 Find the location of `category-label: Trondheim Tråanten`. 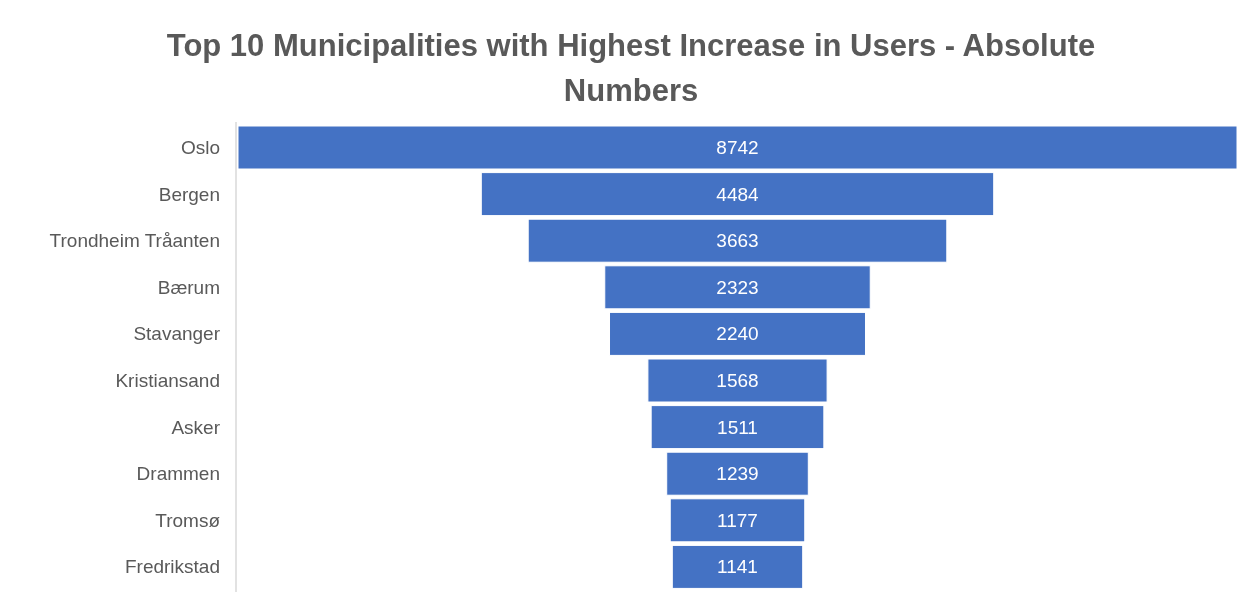

category-label: Trondheim Tråanten is located at coordinates (134, 241).